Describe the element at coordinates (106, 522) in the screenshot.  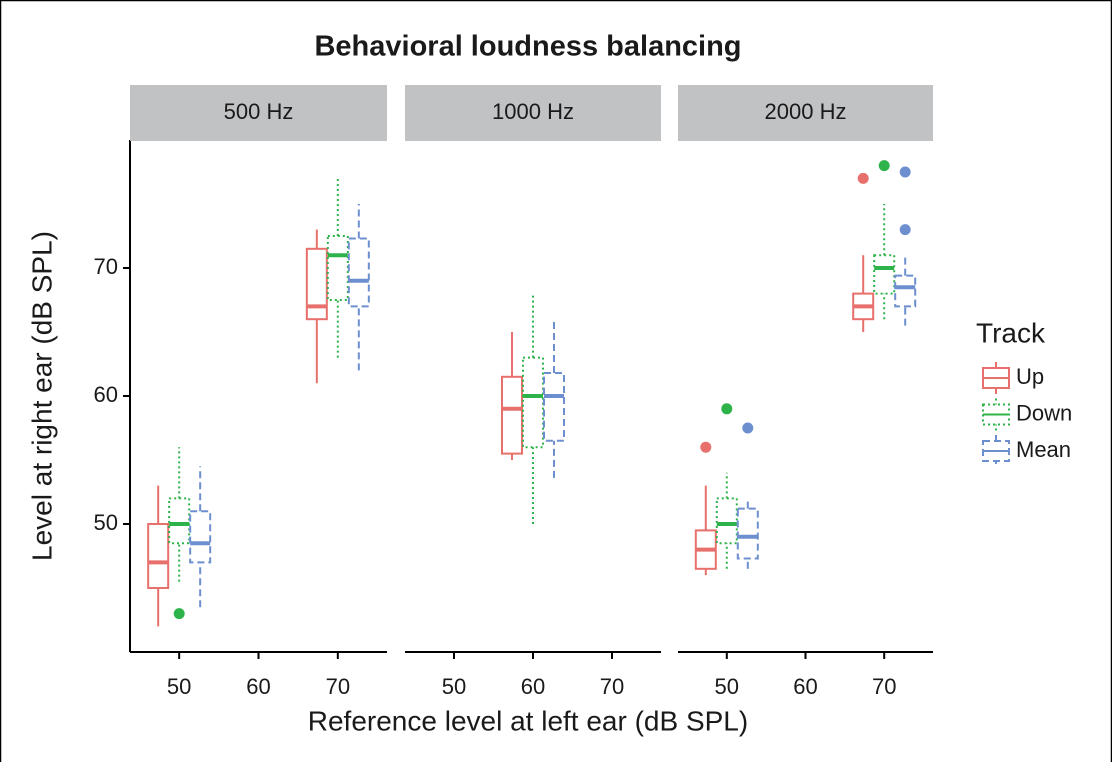
I see `y-tick-label: 50` at that location.